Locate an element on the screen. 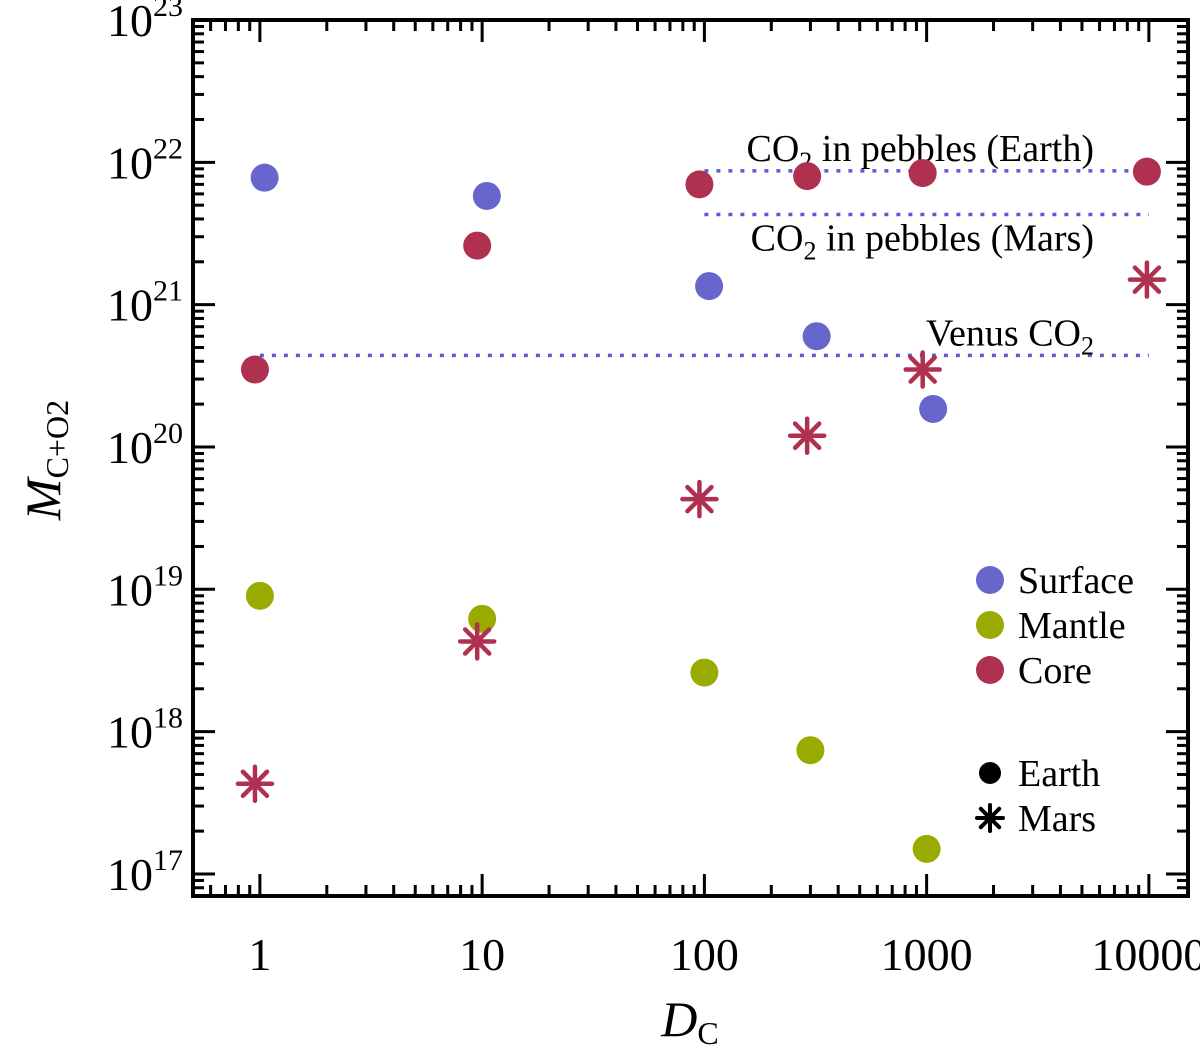 Image resolution: width=1200 pixels, height=1048 pixels. y-tick-label: 1018 is located at coordinates (145, 730).